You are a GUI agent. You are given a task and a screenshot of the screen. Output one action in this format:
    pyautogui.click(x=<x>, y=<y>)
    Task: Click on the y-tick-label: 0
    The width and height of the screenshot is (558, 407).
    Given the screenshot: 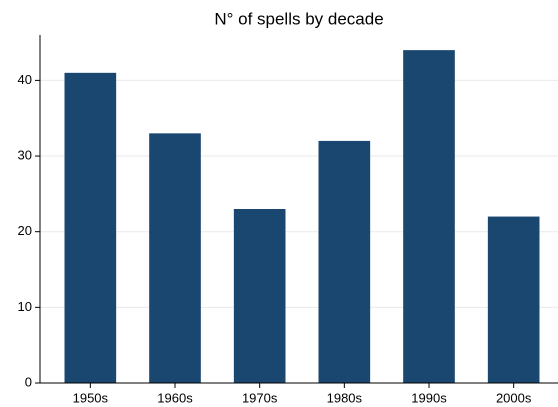 What is the action you would take?
    pyautogui.click(x=28, y=381)
    